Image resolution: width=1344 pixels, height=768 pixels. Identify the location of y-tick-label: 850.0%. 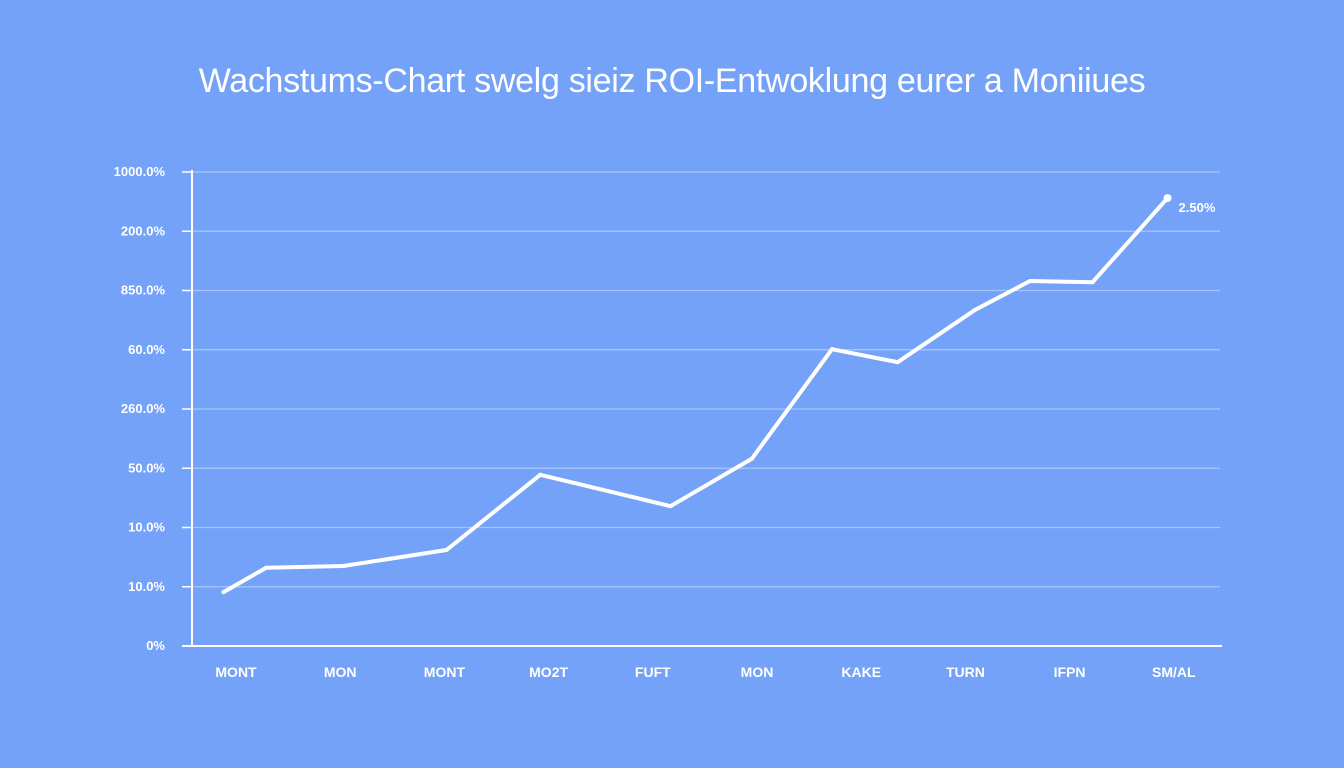
(143, 290).